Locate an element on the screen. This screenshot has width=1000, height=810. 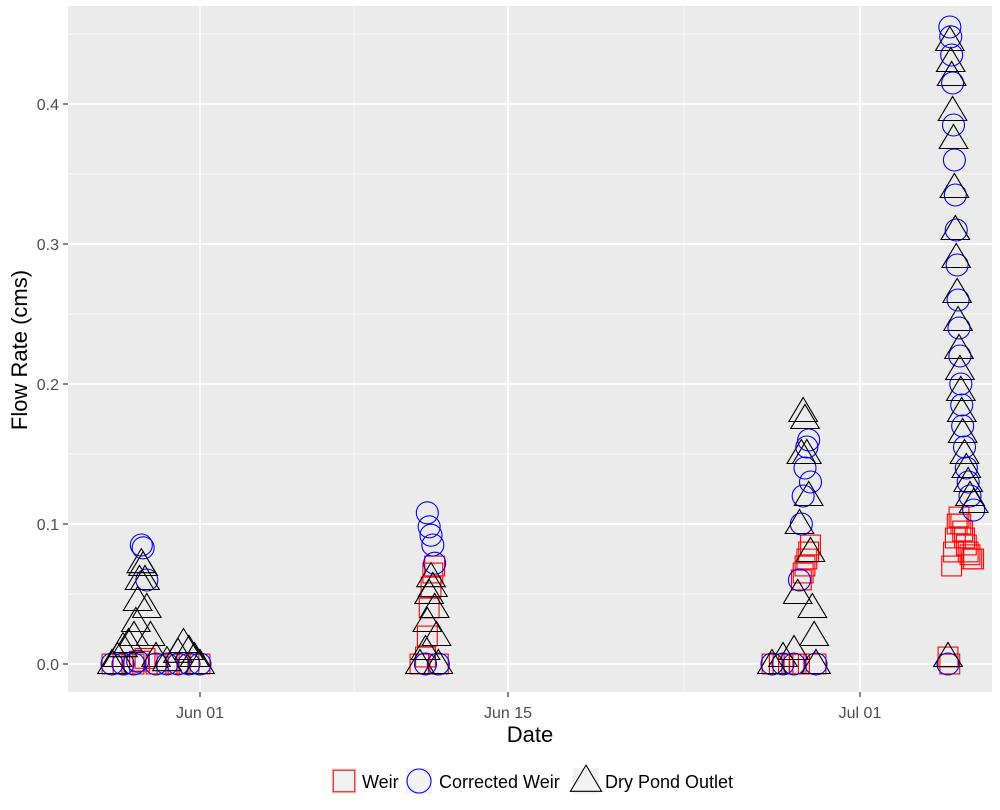
y-tick-label: 0.3 is located at coordinates (48, 245).